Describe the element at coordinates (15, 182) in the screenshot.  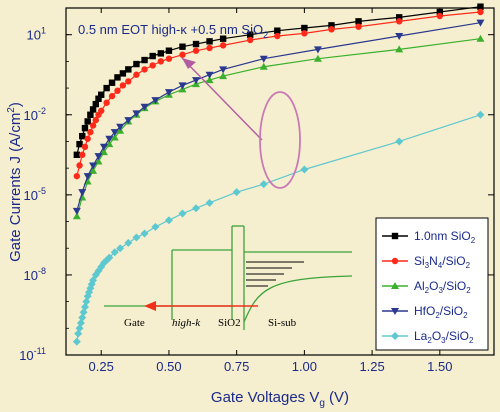
I see `y-axis-label: Gate Currents J (A/cm2)` at that location.